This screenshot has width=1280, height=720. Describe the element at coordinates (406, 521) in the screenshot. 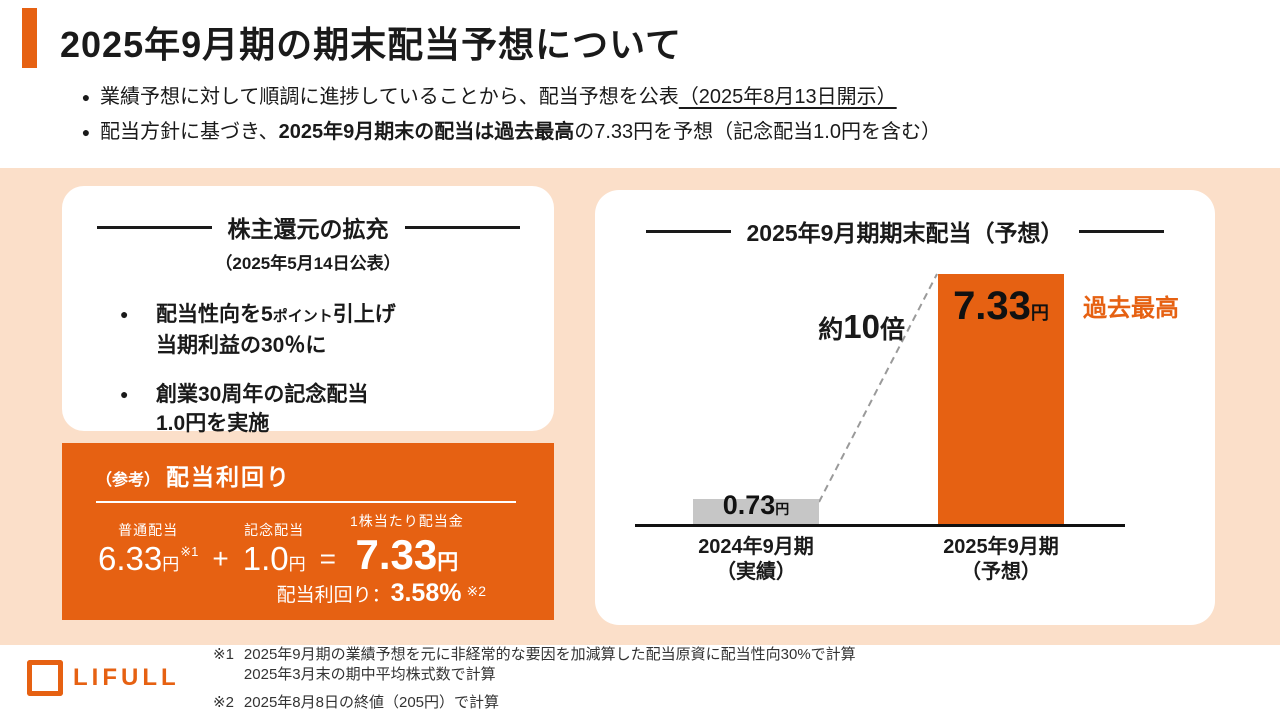

I see `per-share-dividend-label: 1株当たり配当金` at that location.